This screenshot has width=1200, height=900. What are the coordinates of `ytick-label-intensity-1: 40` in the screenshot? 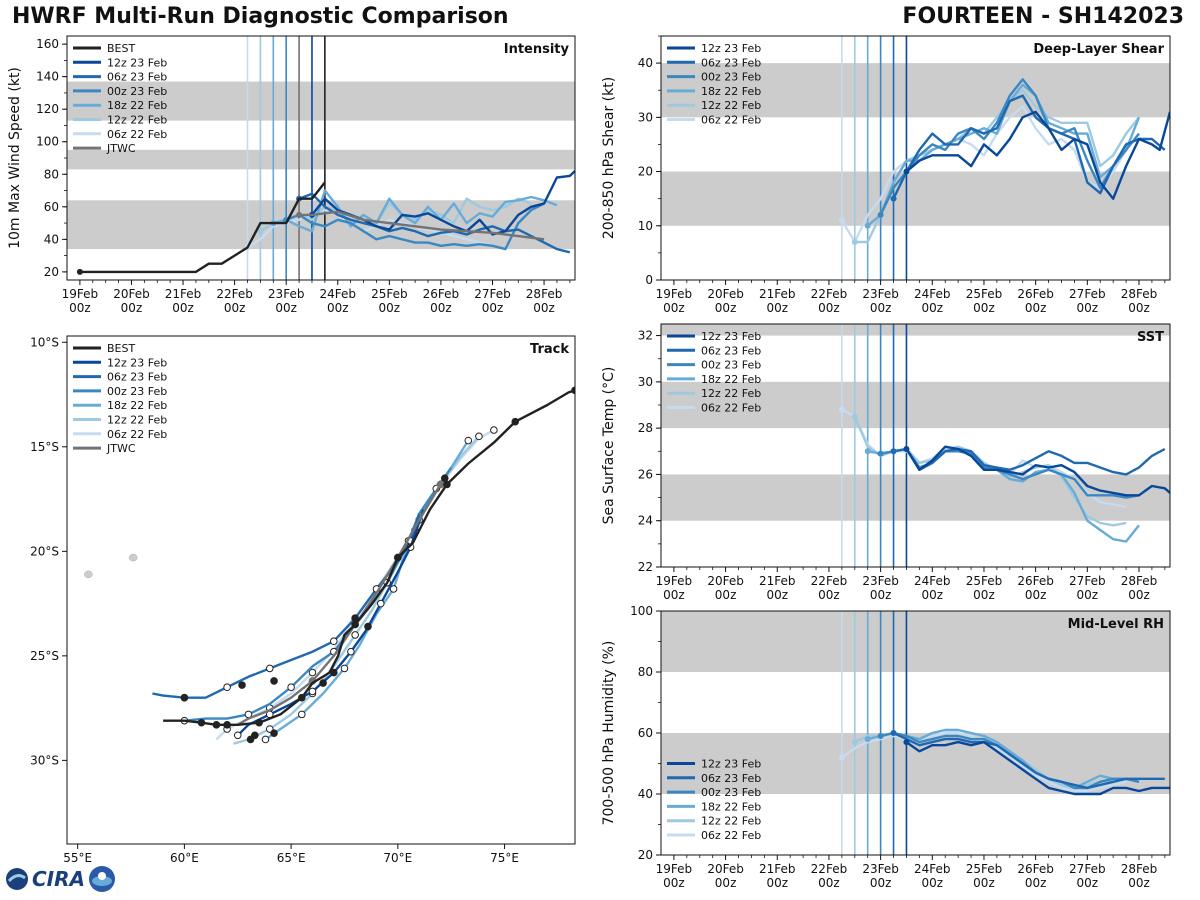 It's located at (51, 239).